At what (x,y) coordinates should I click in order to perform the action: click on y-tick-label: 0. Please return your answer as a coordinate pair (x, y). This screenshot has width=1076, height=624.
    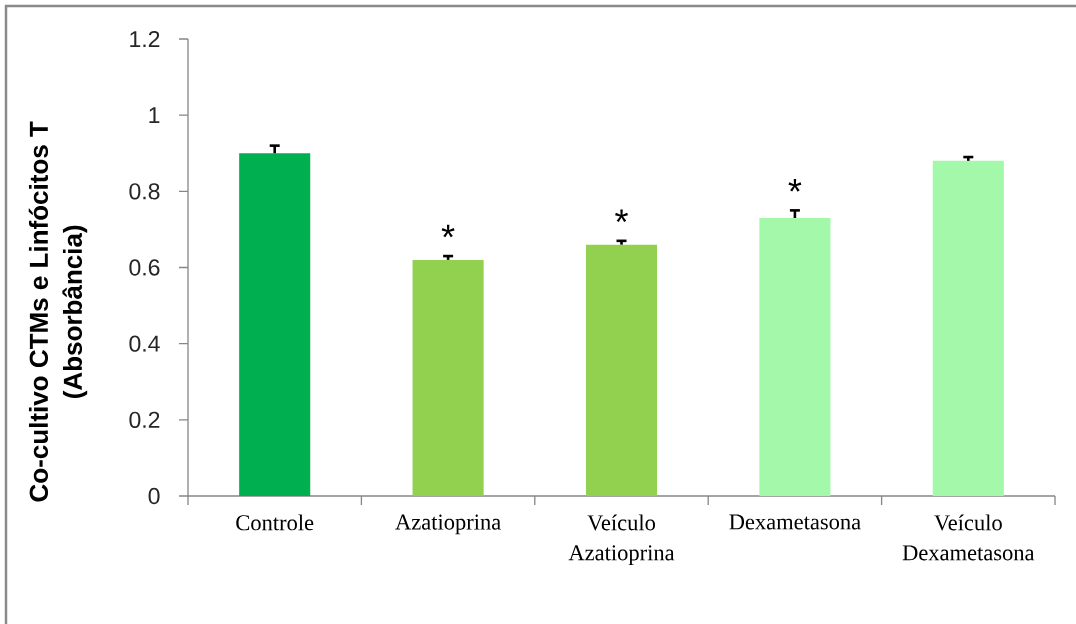
    Looking at the image, I should click on (154, 496).